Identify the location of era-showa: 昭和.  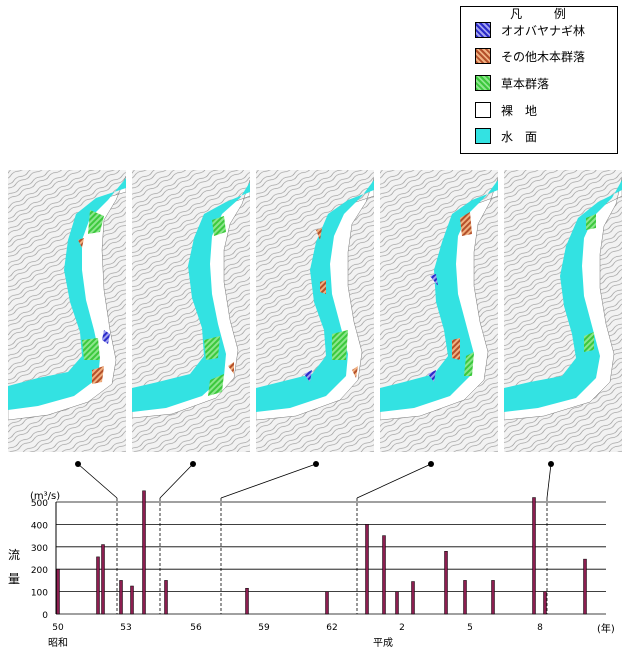
(58, 643).